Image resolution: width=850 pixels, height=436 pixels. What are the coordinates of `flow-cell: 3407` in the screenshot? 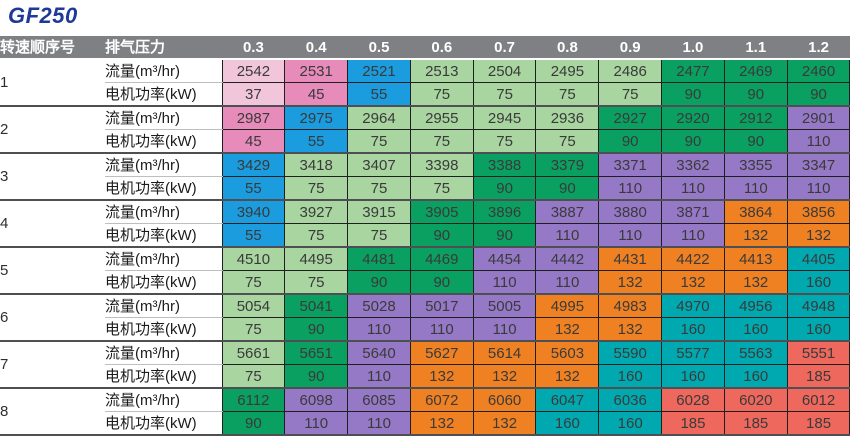 It's located at (379, 164).